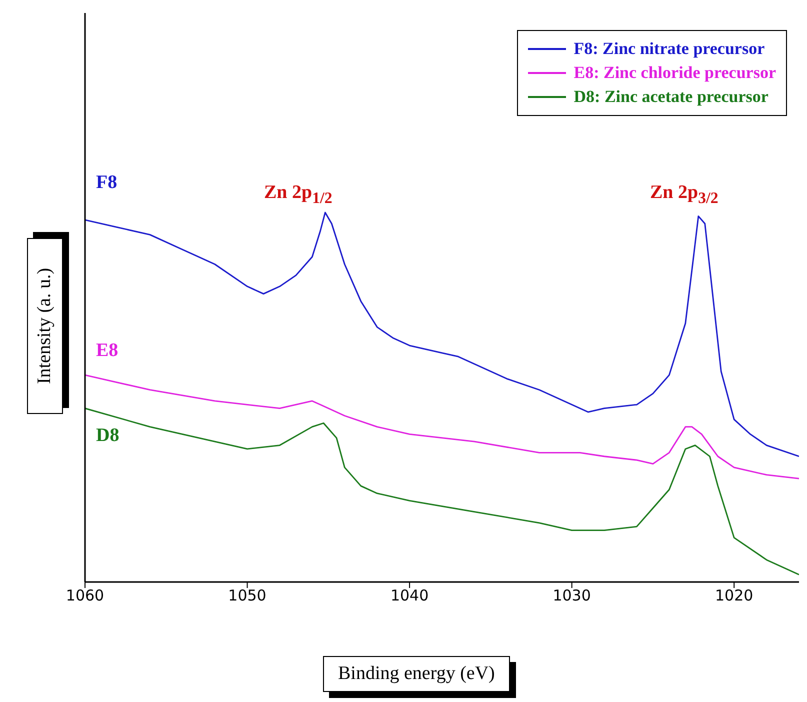 The height and width of the screenshot is (702, 807). I want to click on x-tick-label: 1020, so click(734, 595).